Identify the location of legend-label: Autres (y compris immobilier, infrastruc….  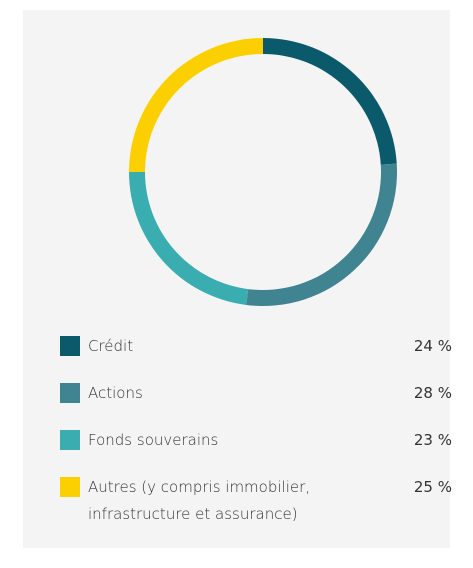
(199, 500).